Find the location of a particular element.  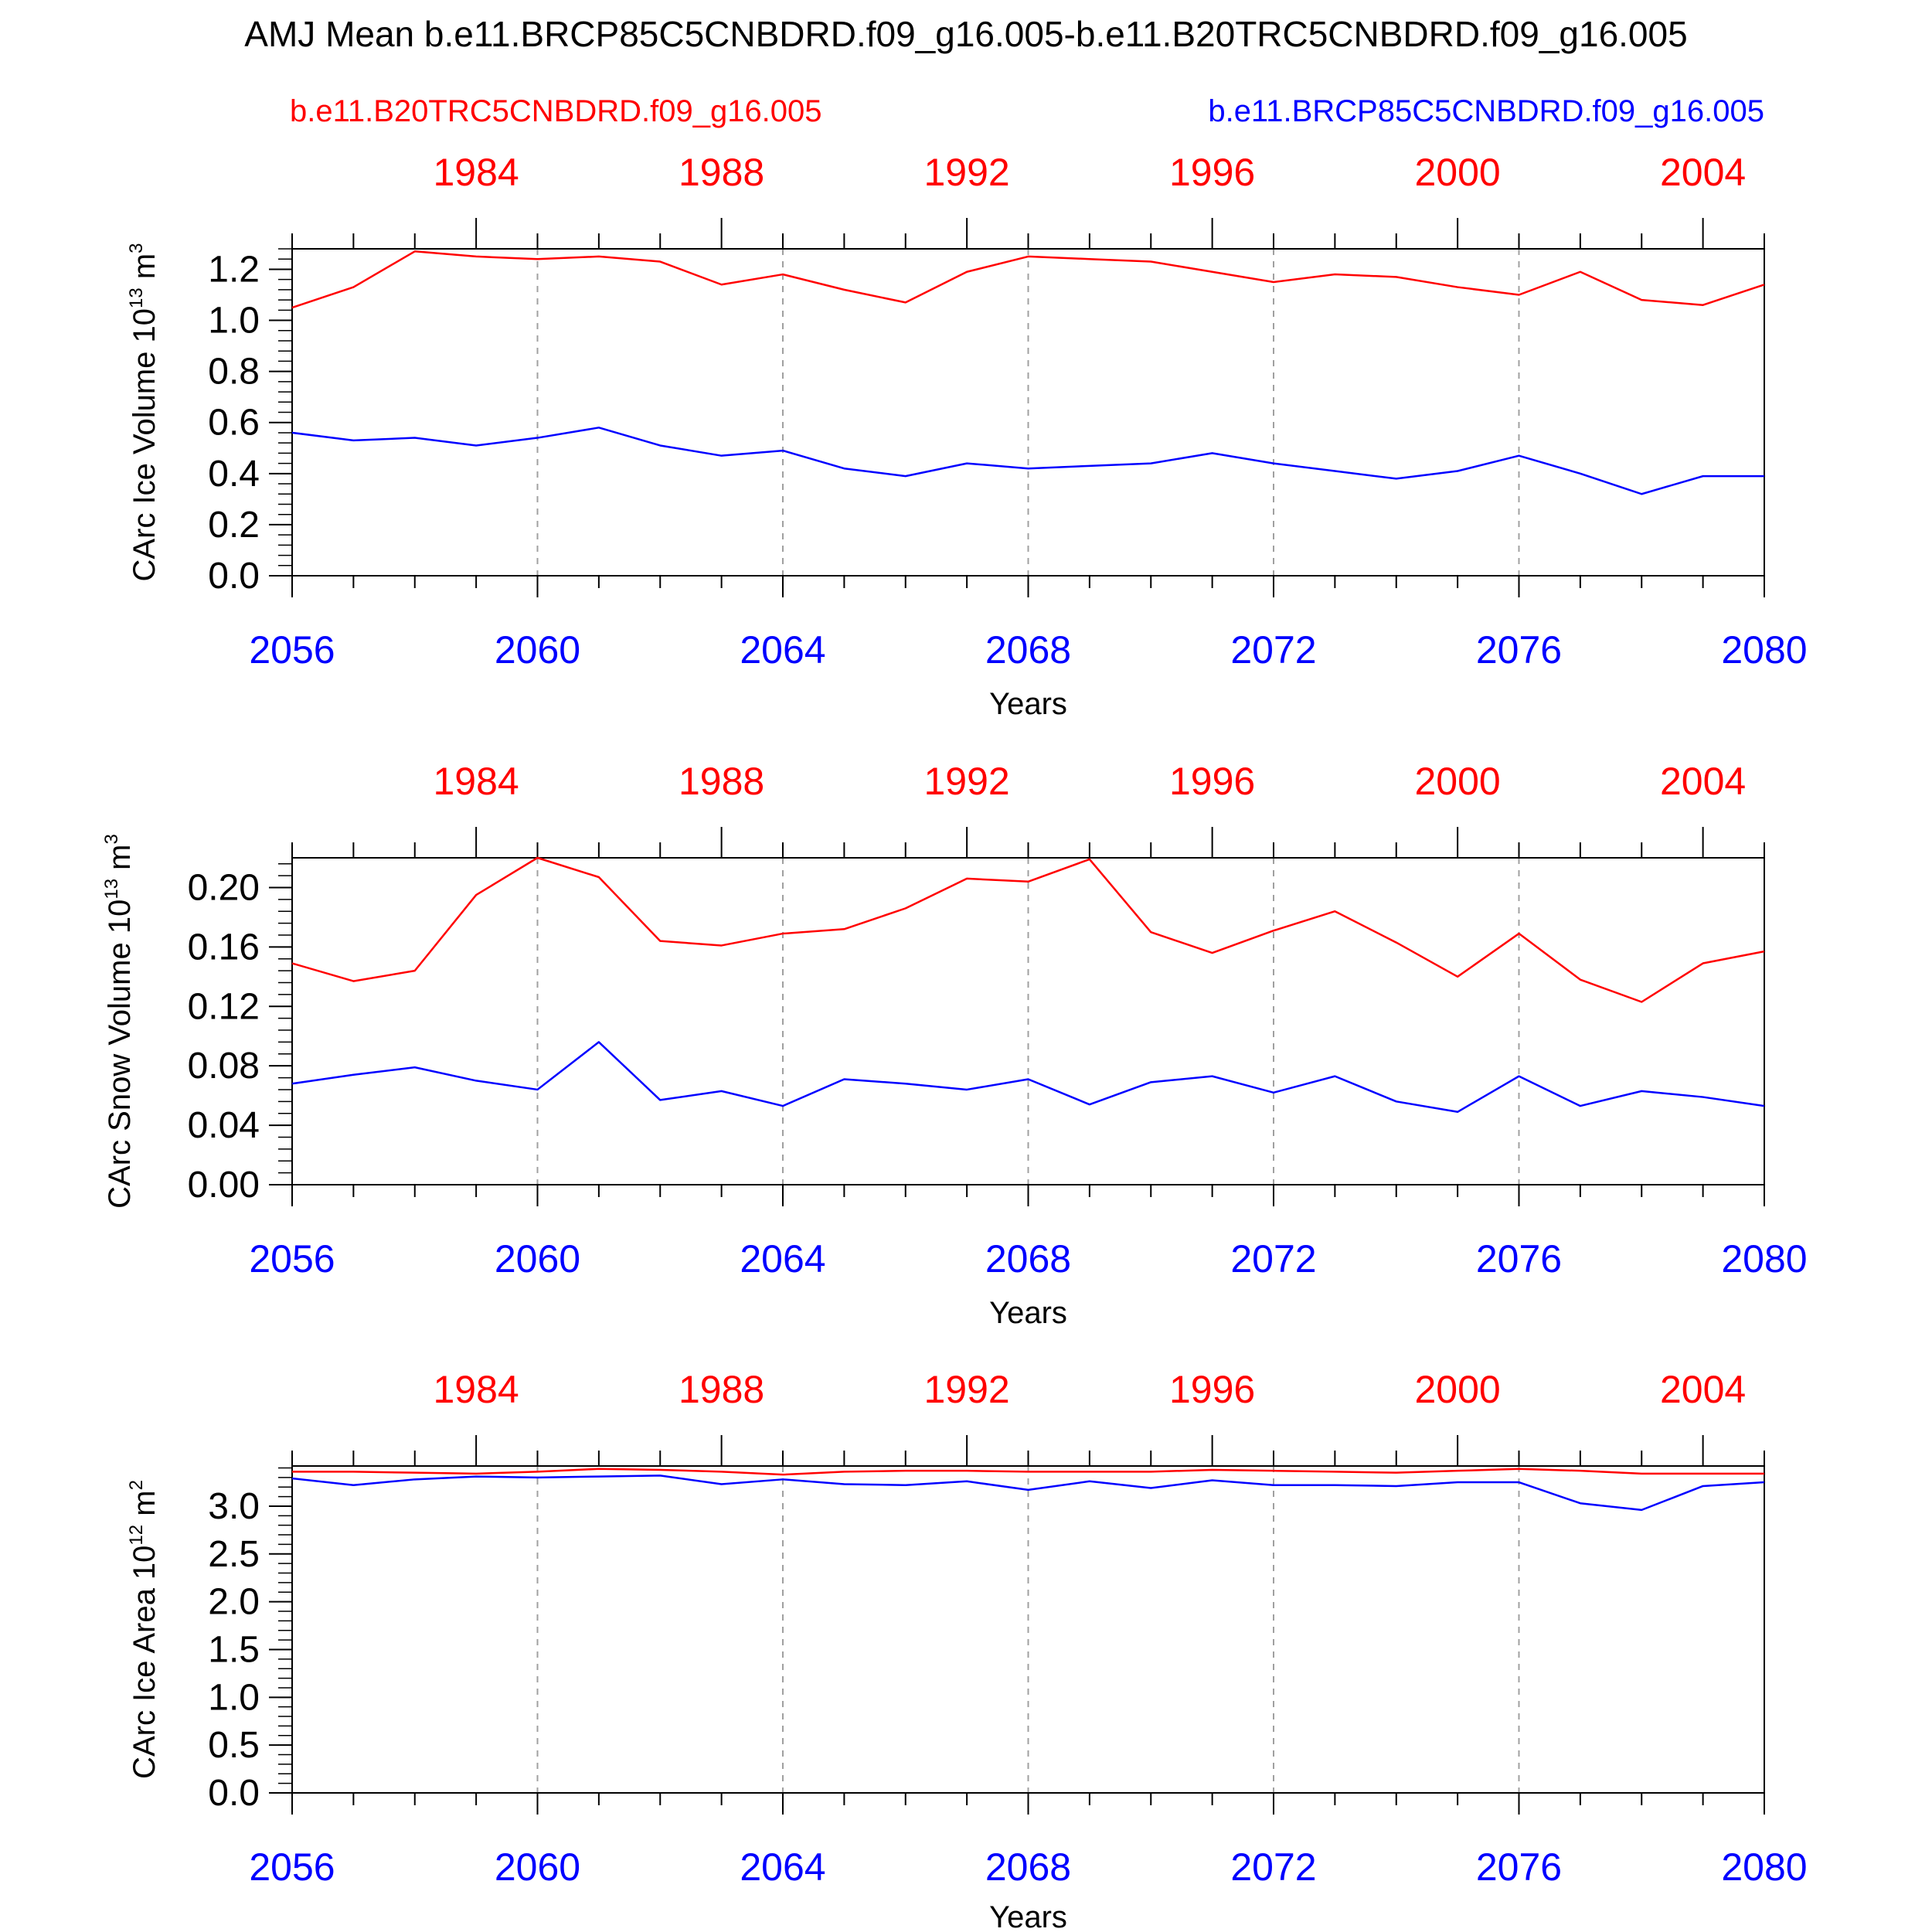

y-tick-label: 0.12 is located at coordinates (224, 1006).